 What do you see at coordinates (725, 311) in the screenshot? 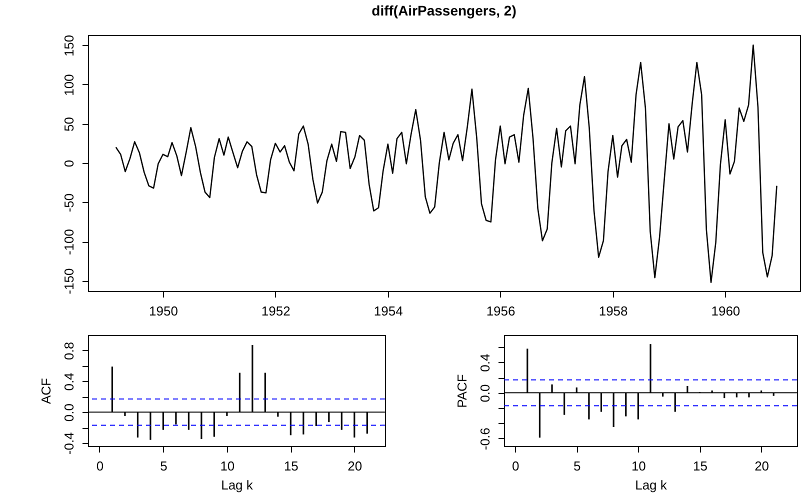
I see `x-tick-label: 1960` at bounding box center [725, 311].